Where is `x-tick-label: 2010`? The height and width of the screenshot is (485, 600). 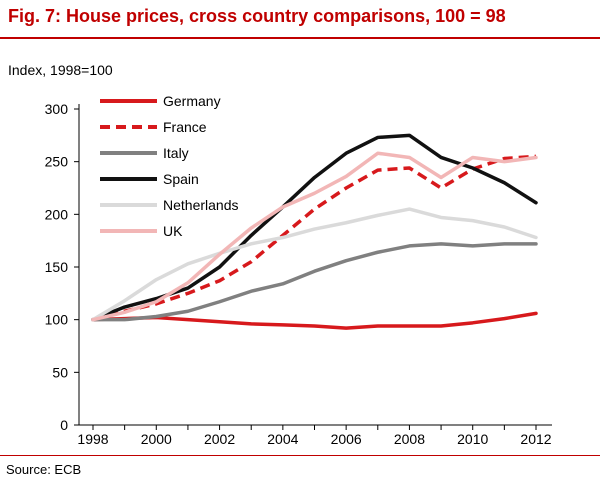 x-tick-label: 2010 is located at coordinates (472, 439).